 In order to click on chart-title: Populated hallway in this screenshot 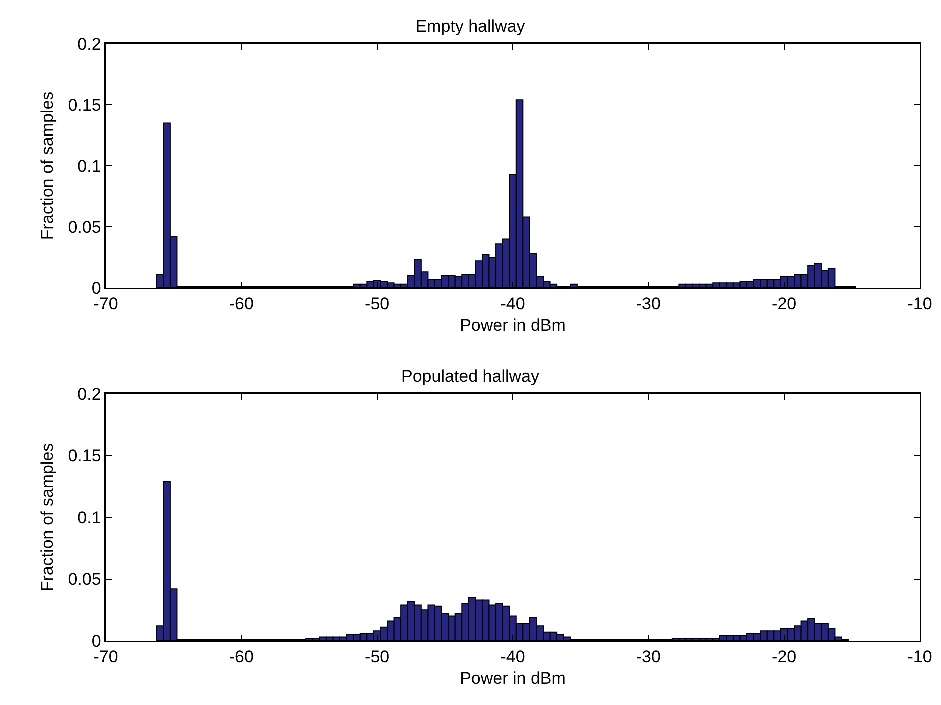, I will do `click(471, 376)`.